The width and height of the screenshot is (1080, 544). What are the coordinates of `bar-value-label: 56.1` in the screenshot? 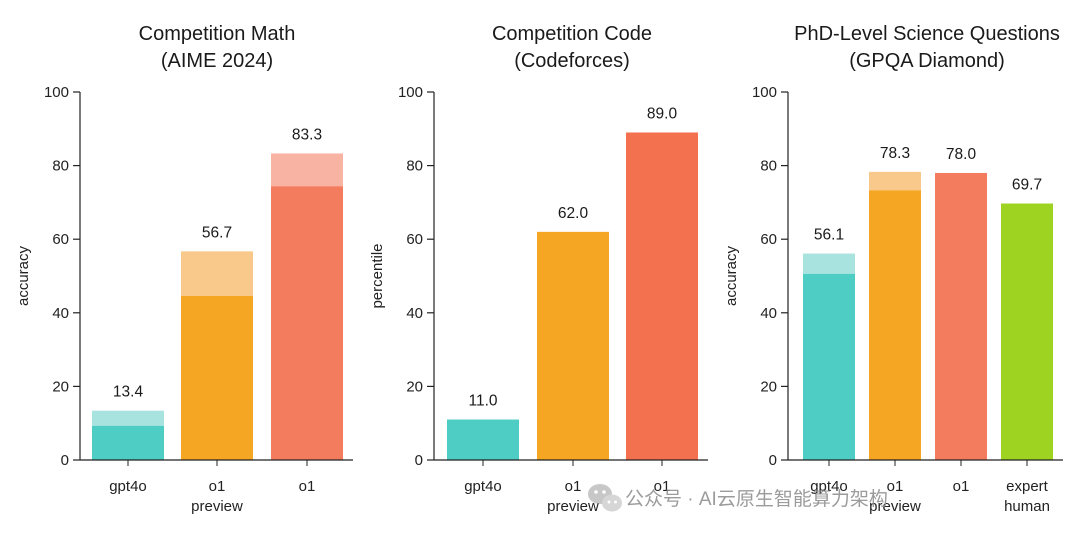 It's located at (829, 235).